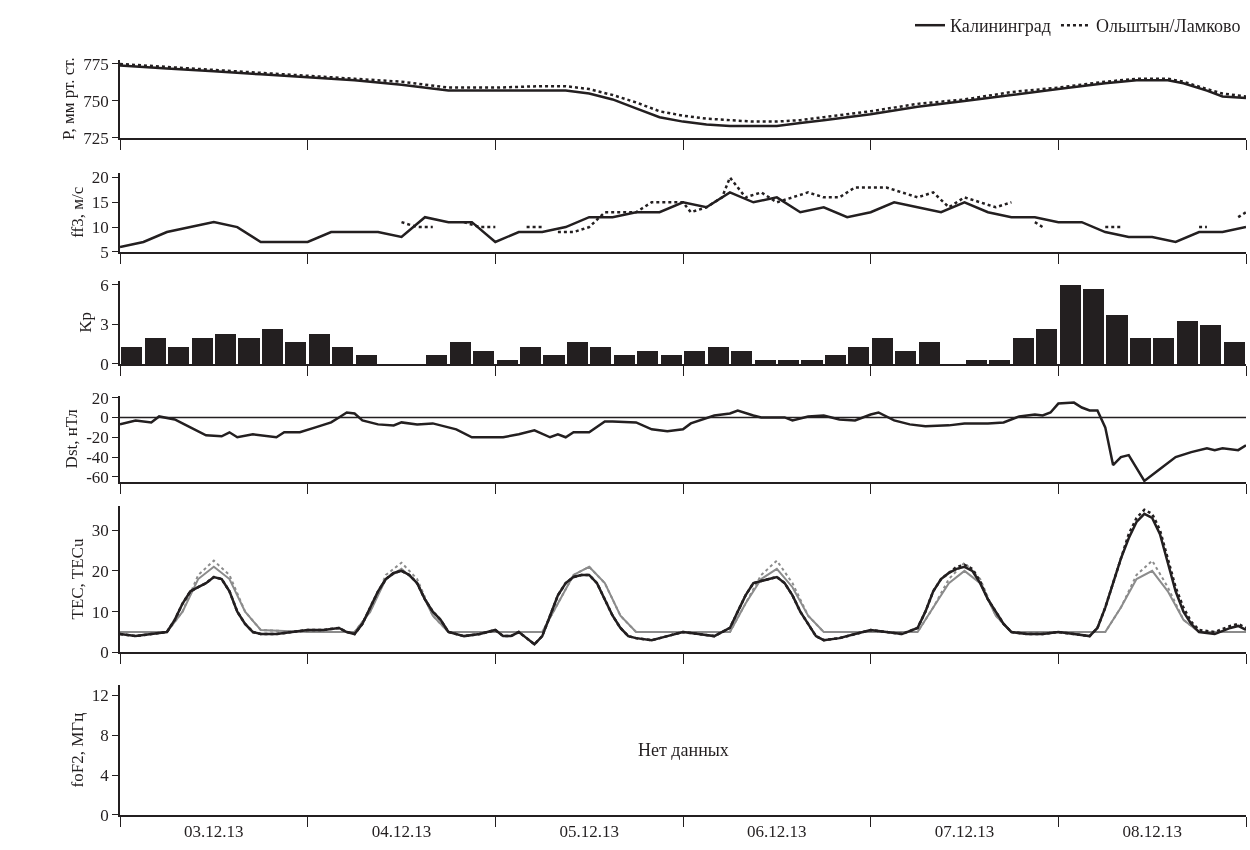 This screenshot has height=850, width=1250. I want to click on y-tick-label: 12, so click(100, 696).